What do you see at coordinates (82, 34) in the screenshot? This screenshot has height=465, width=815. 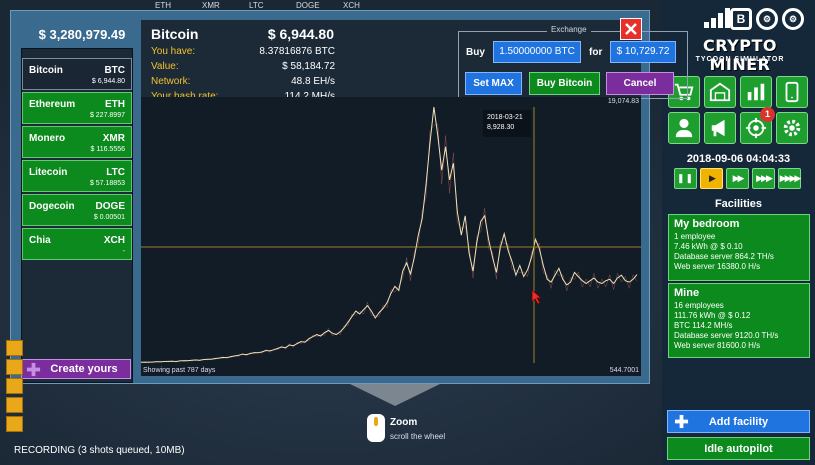 I see `balance-display: $ 3,280,979.49` at bounding box center [82, 34].